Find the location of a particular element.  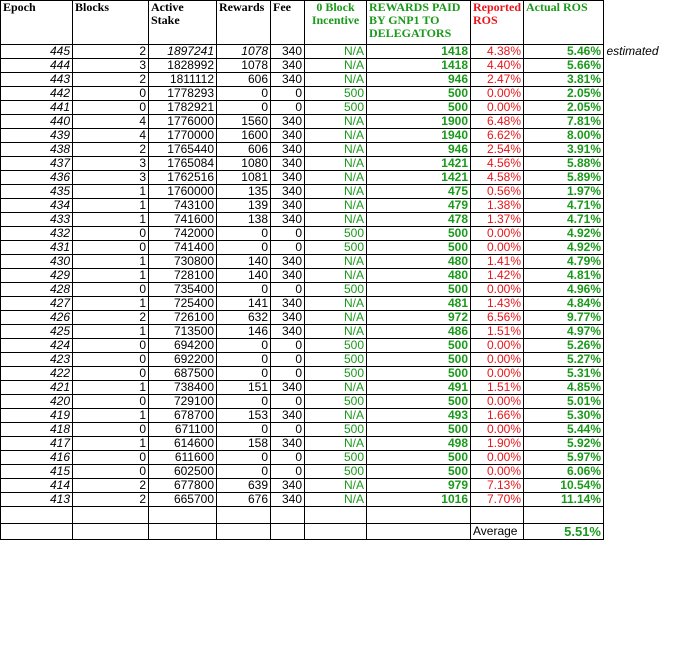

cell-rewards-paid: 493 is located at coordinates (418, 415).